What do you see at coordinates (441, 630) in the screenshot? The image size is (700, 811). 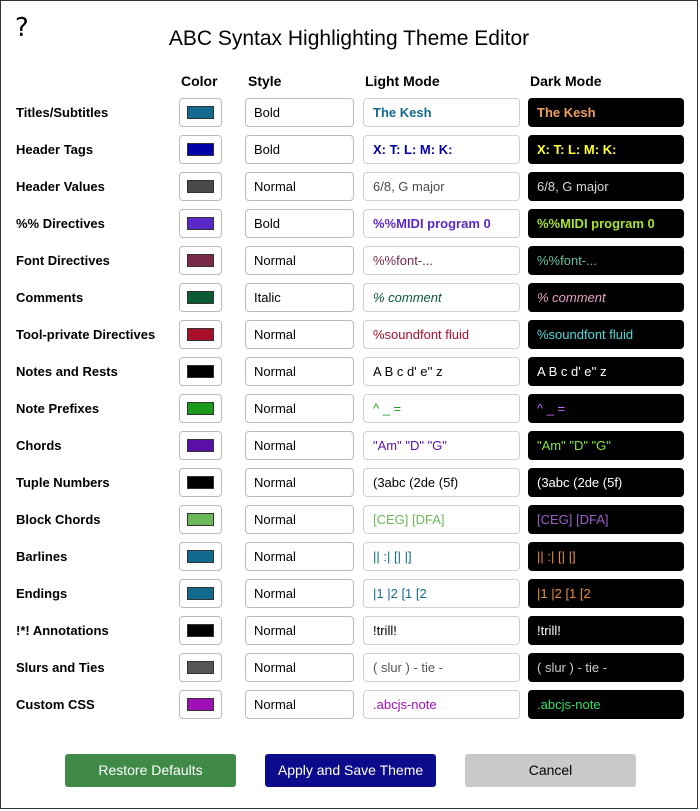 I see `light-mode-preview: !trill!` at bounding box center [441, 630].